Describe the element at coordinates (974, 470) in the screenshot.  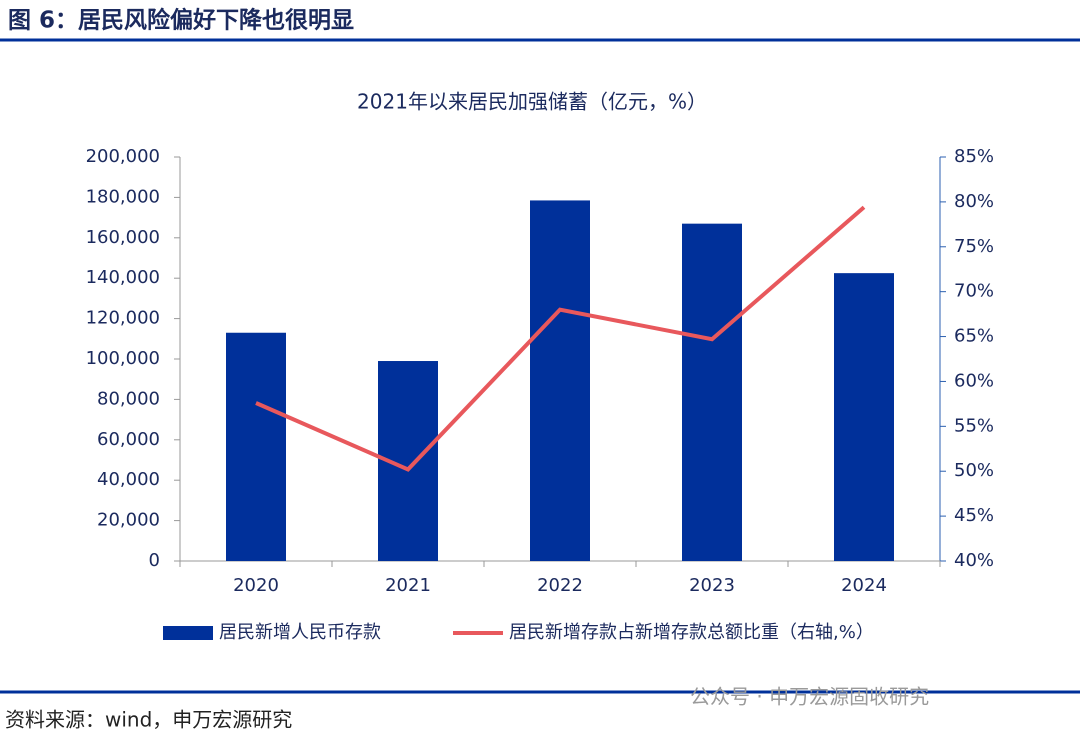
I see `y2-tick-label: 50%` at that location.